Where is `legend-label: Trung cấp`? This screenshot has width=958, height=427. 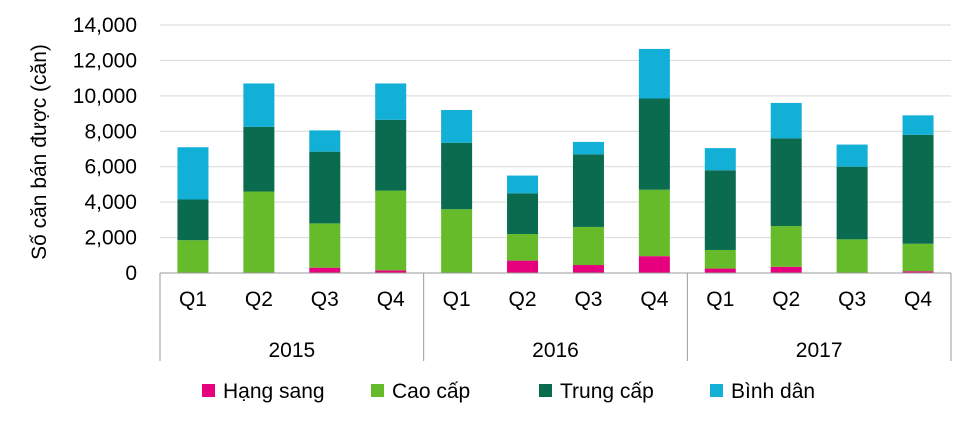
legend-label: Trung cấp is located at coordinates (607, 391).